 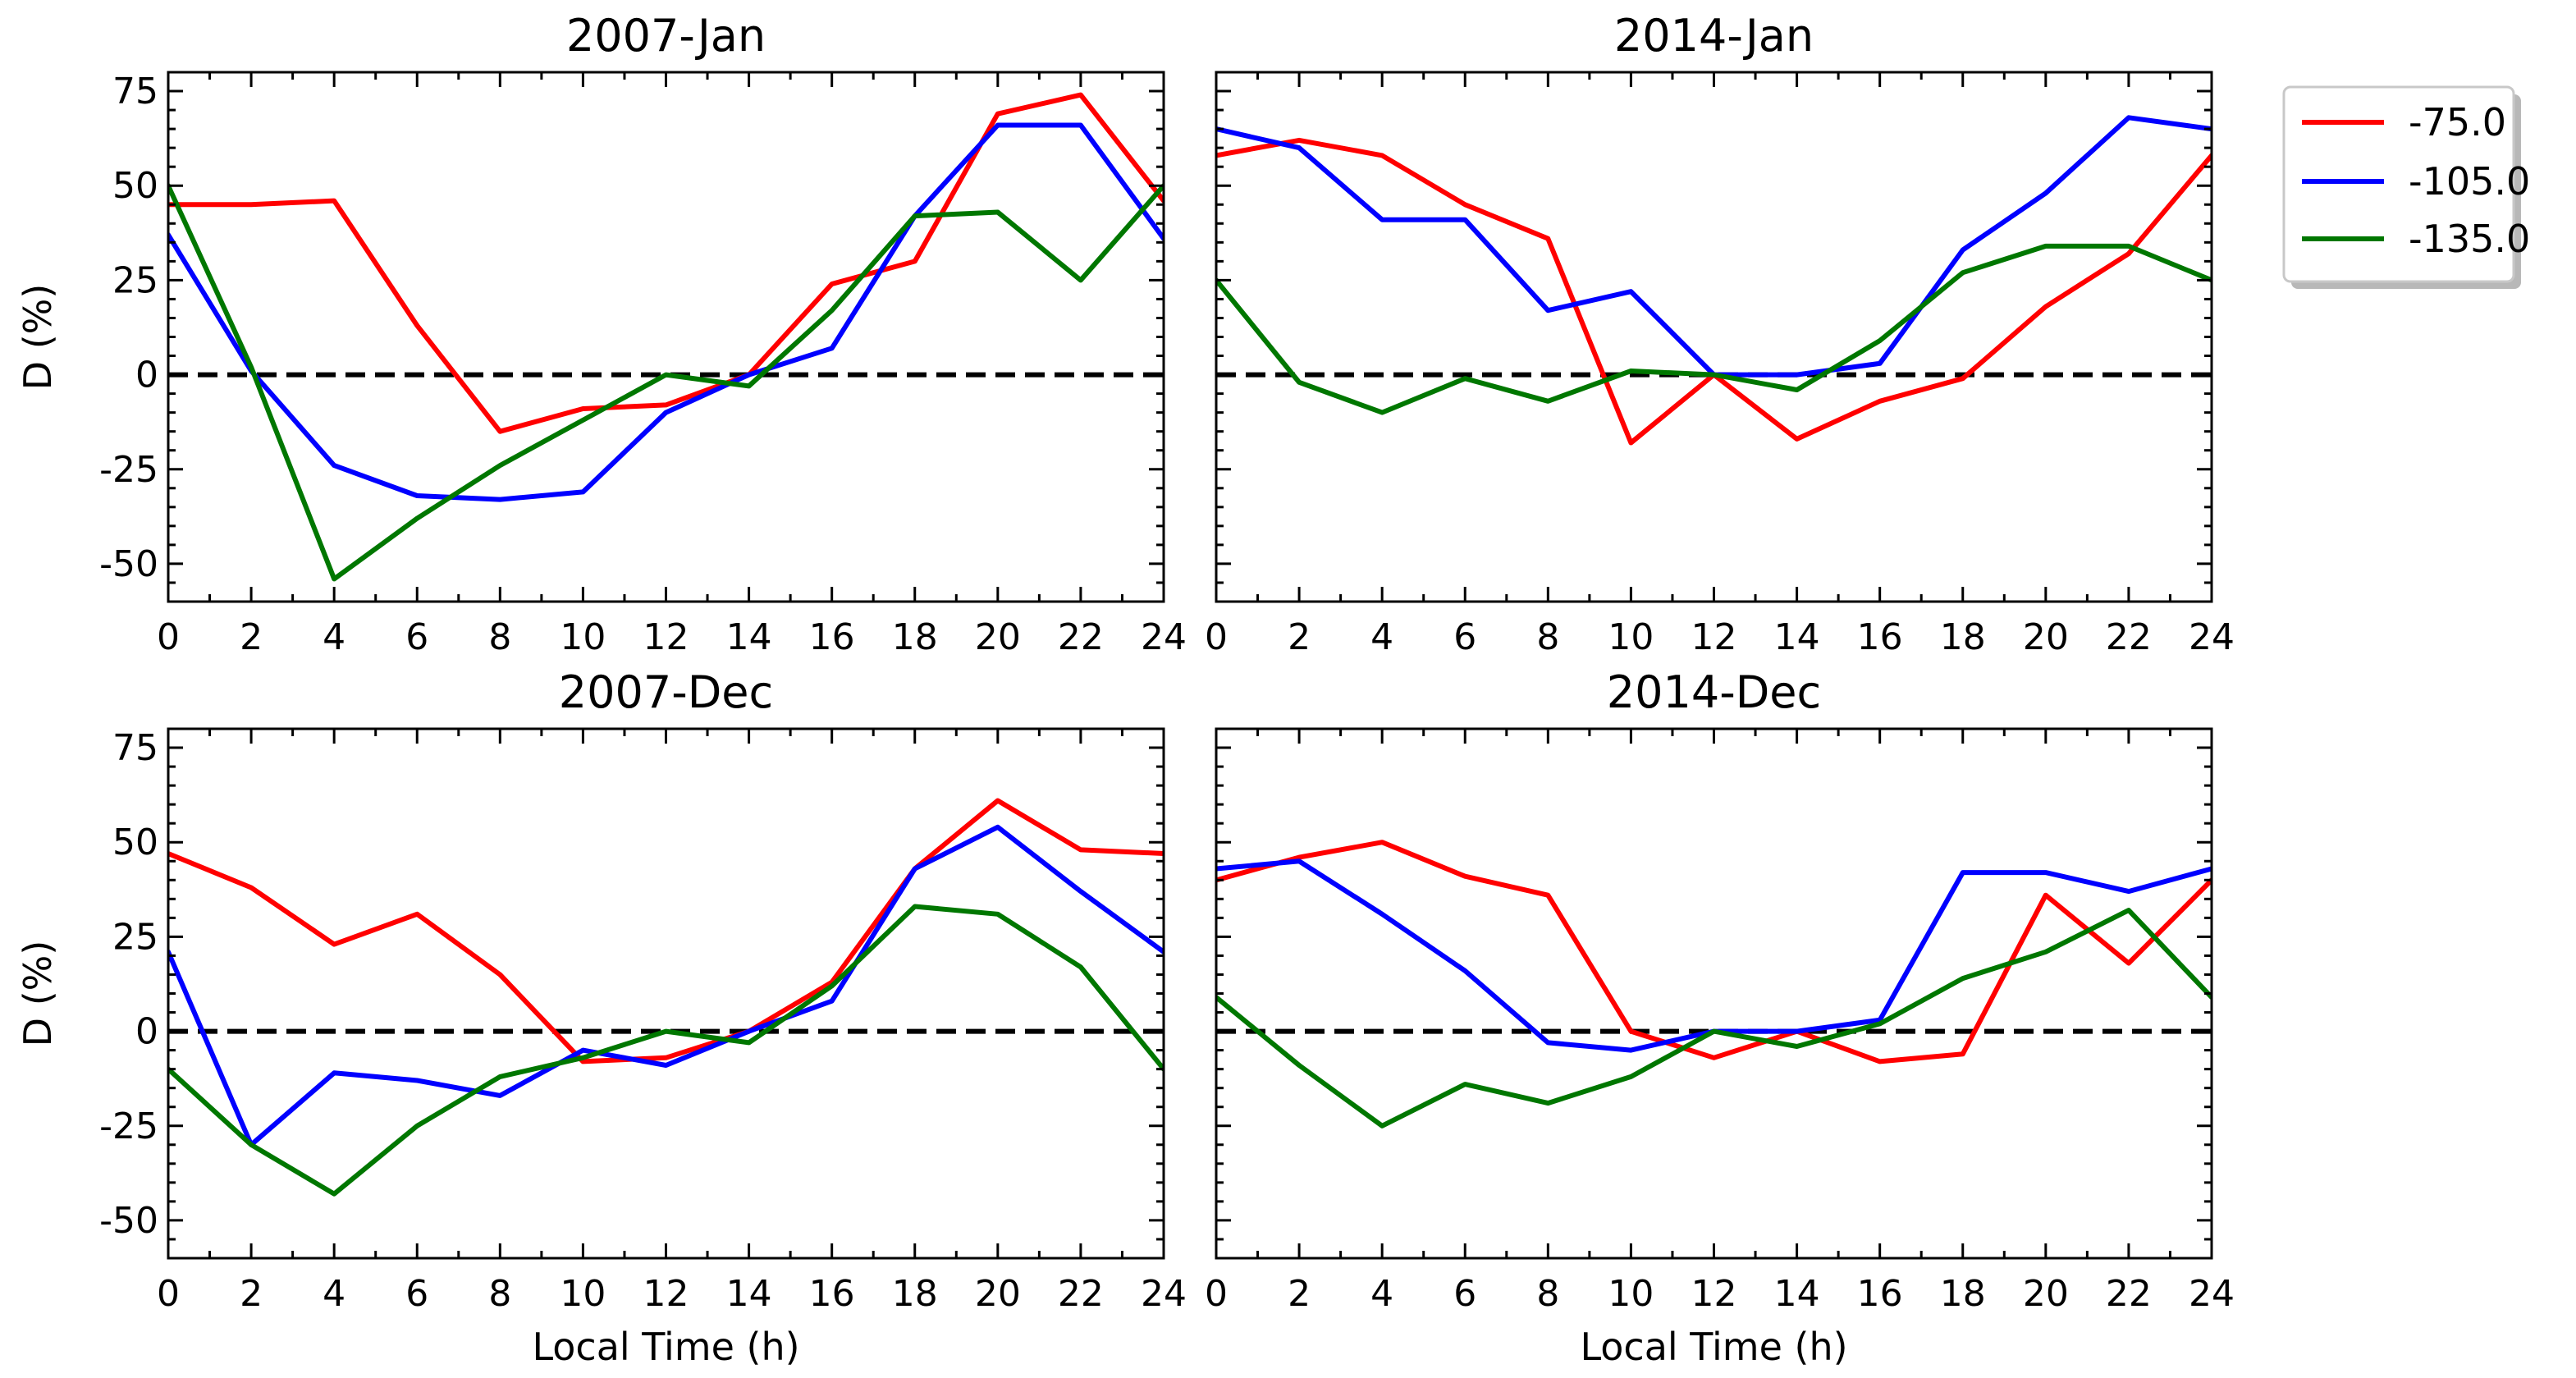 I want to click on legend: -75.0 -105.0 -135.0, so click(x=2406, y=187).